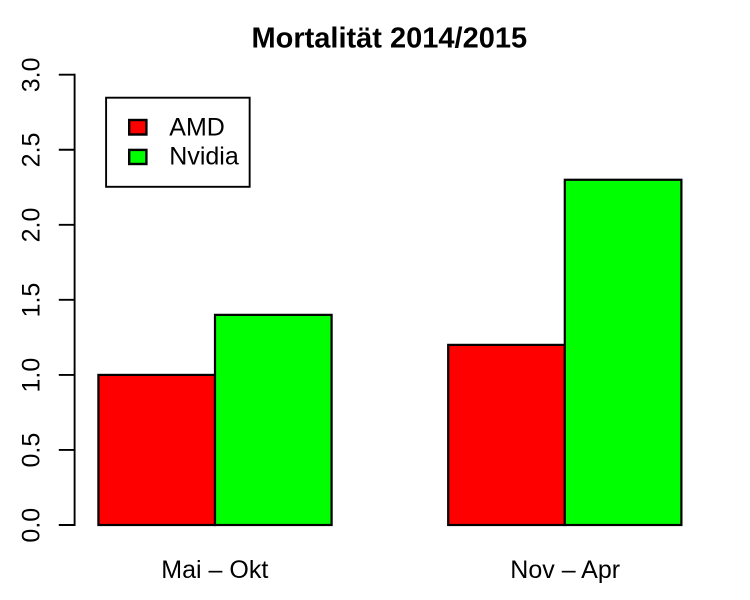 This screenshot has width=750, height=600. Describe the element at coordinates (31, 525) in the screenshot. I see `svg-text: 0.0` at that location.